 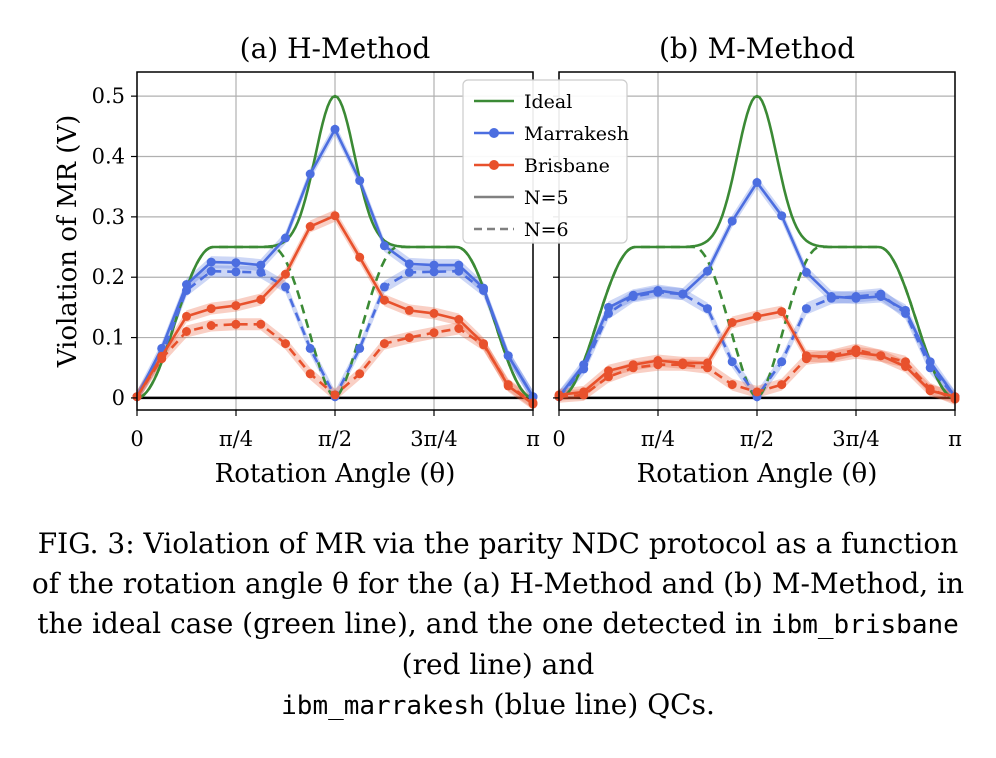 I want to click on y-tick-label: 0.5, so click(x=108, y=96).